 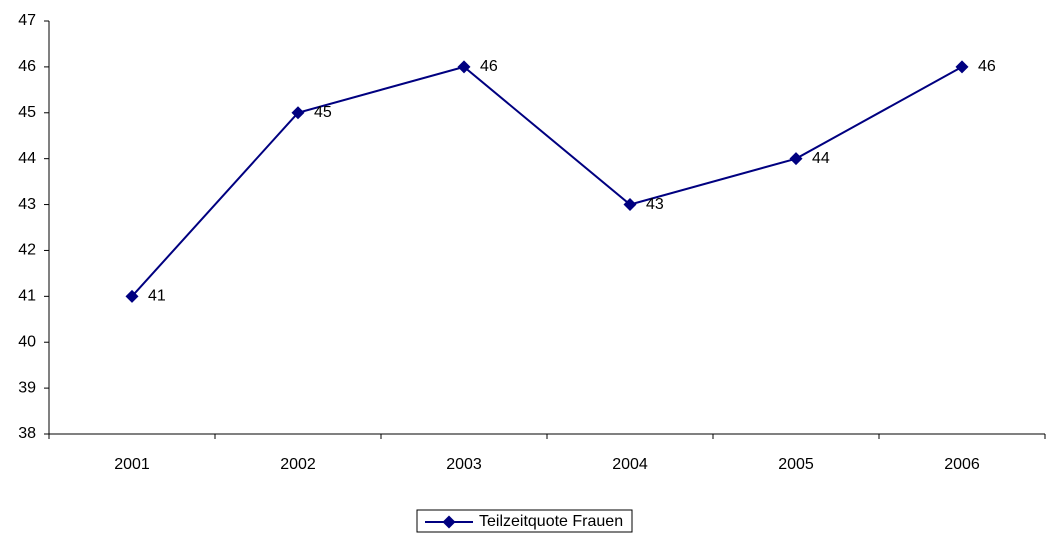 What do you see at coordinates (27, 433) in the screenshot?
I see `y-tick-label: 38` at bounding box center [27, 433].